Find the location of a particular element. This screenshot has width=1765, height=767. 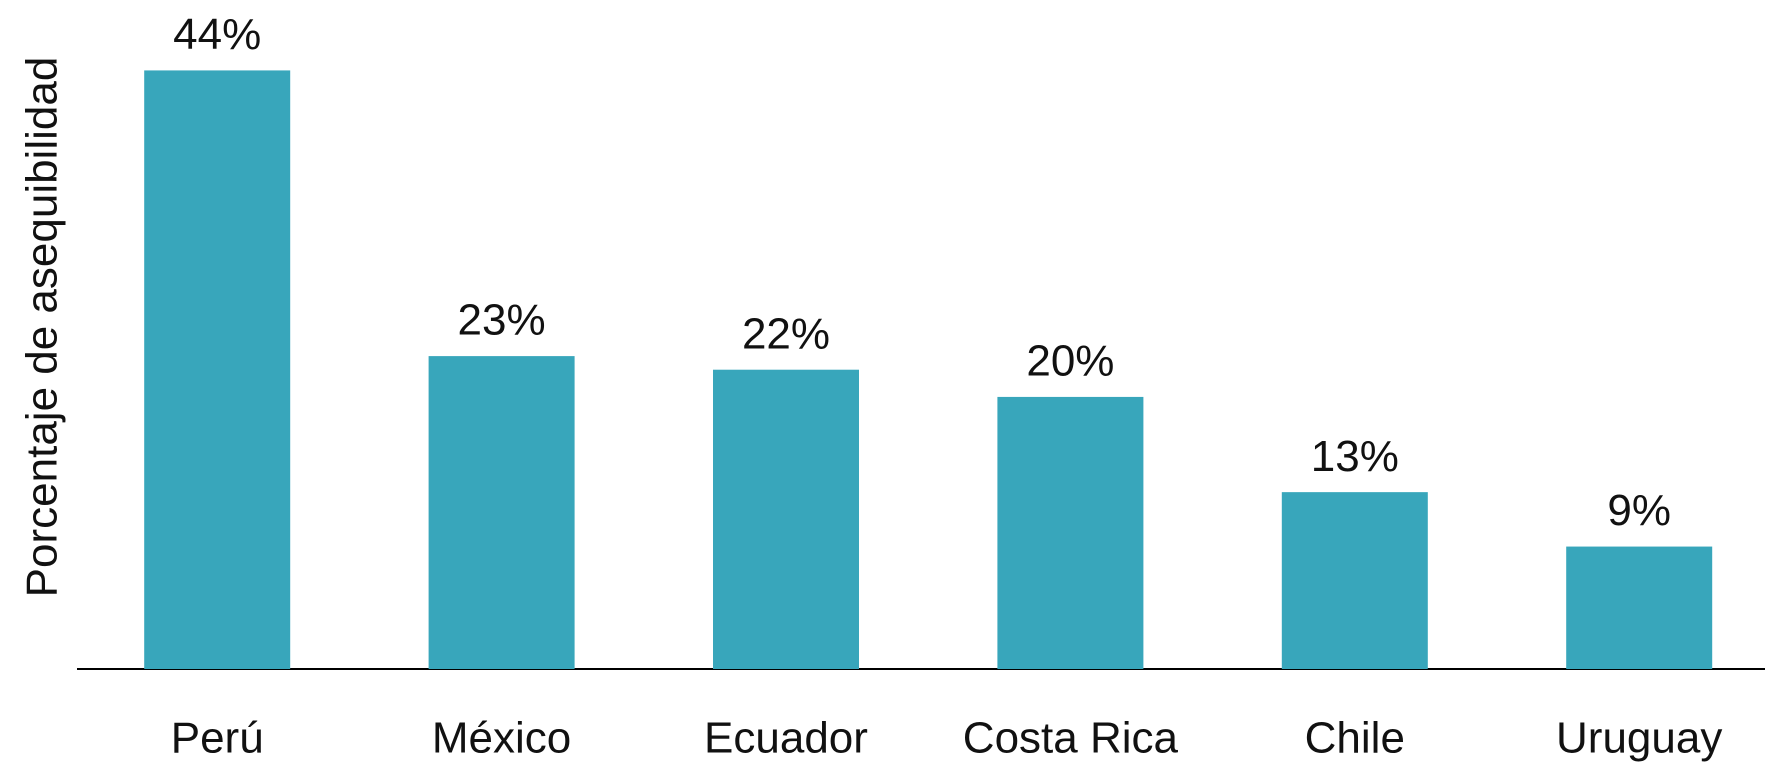

value-label: 22% is located at coordinates (786, 333).